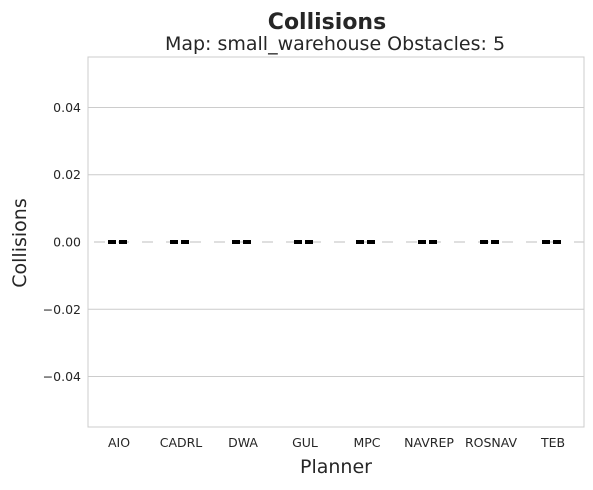 This screenshot has width=593, height=490. I want to click on x-tick-label: NAVREP, so click(429, 442).